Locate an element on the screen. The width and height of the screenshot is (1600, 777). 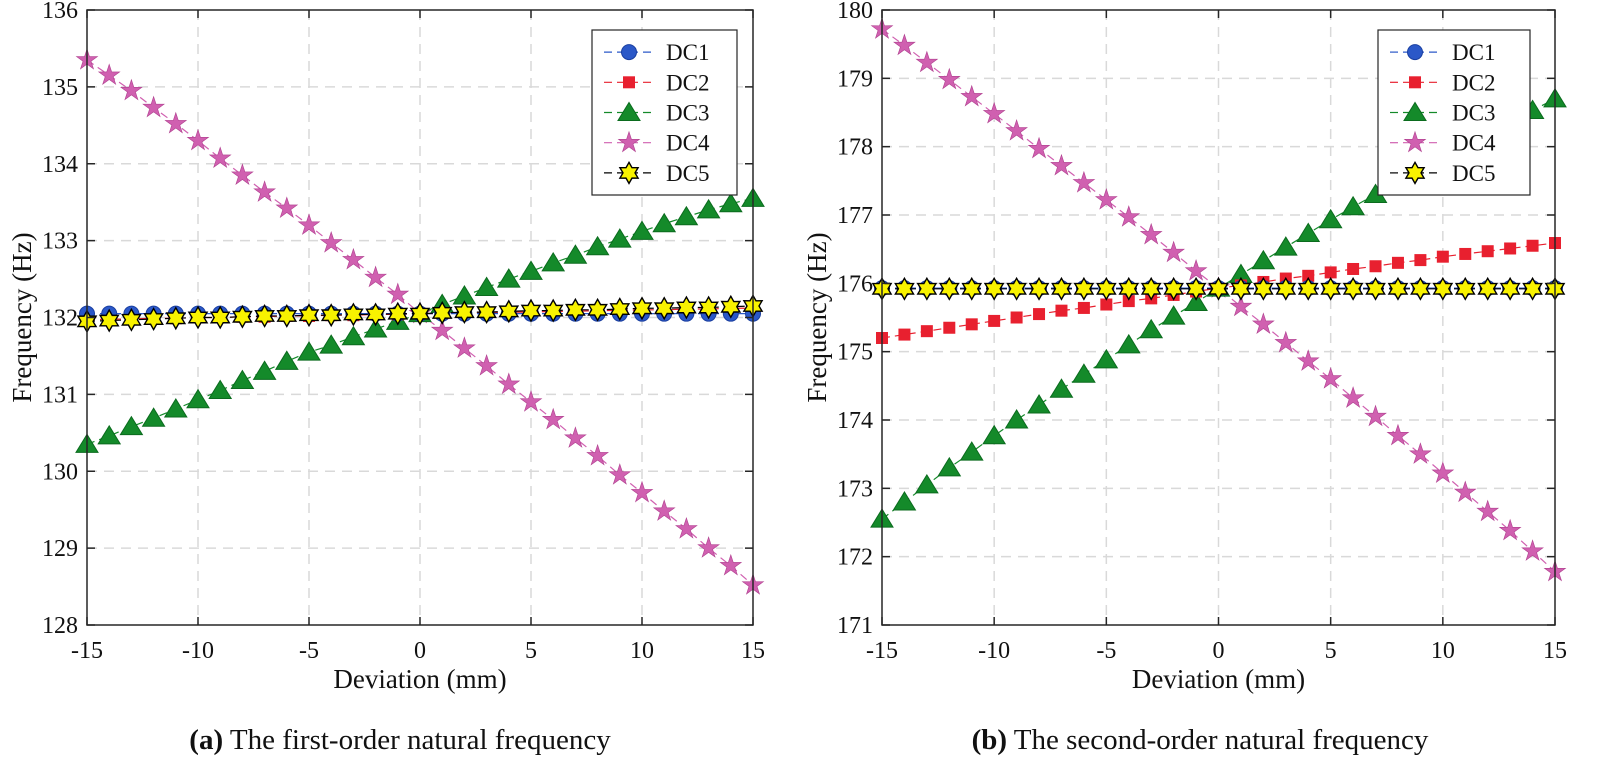
b-ytick-label: 173 is located at coordinates (855, 489).